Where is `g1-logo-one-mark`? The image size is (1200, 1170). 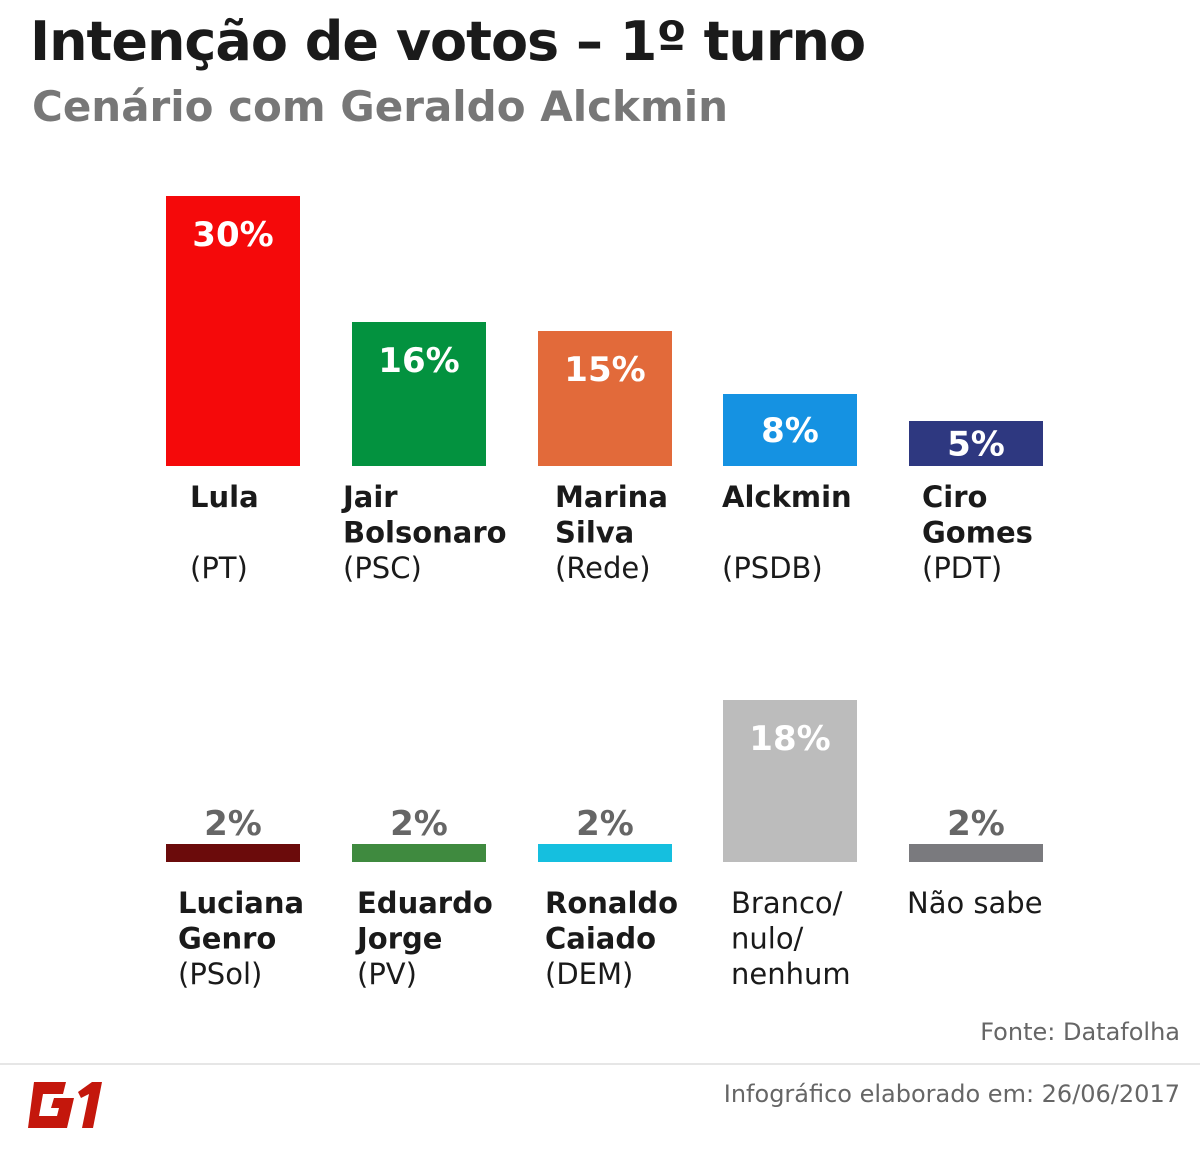
g1-logo-one-mark is located at coordinates (90, 1105).